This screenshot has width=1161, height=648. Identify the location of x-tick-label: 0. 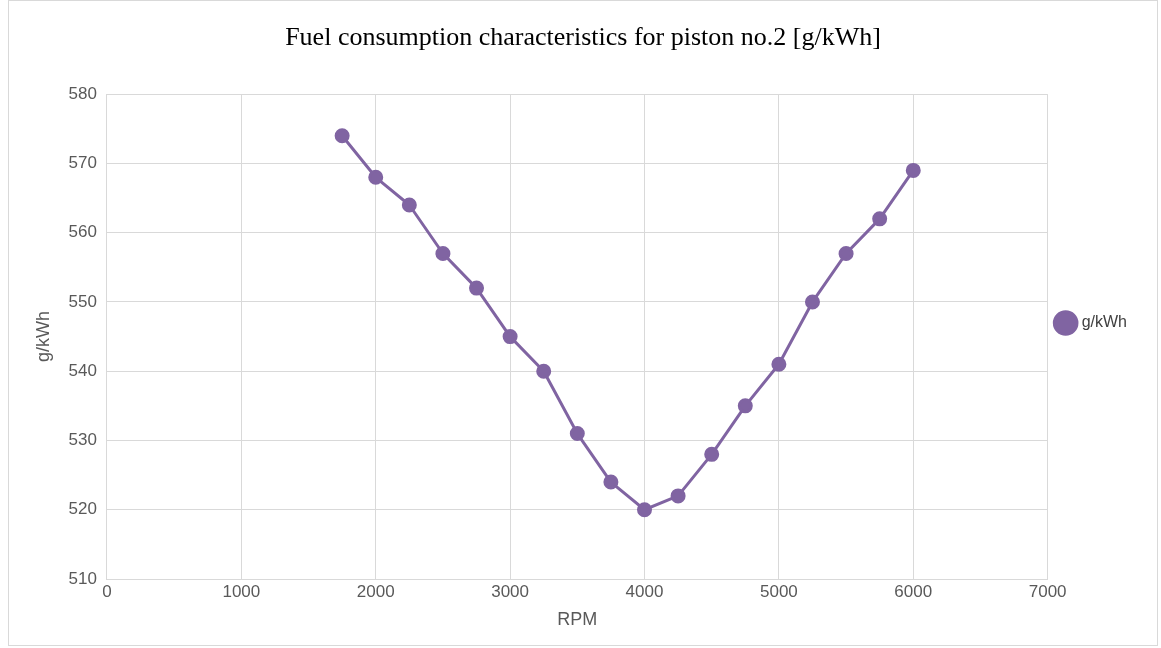
(107, 591).